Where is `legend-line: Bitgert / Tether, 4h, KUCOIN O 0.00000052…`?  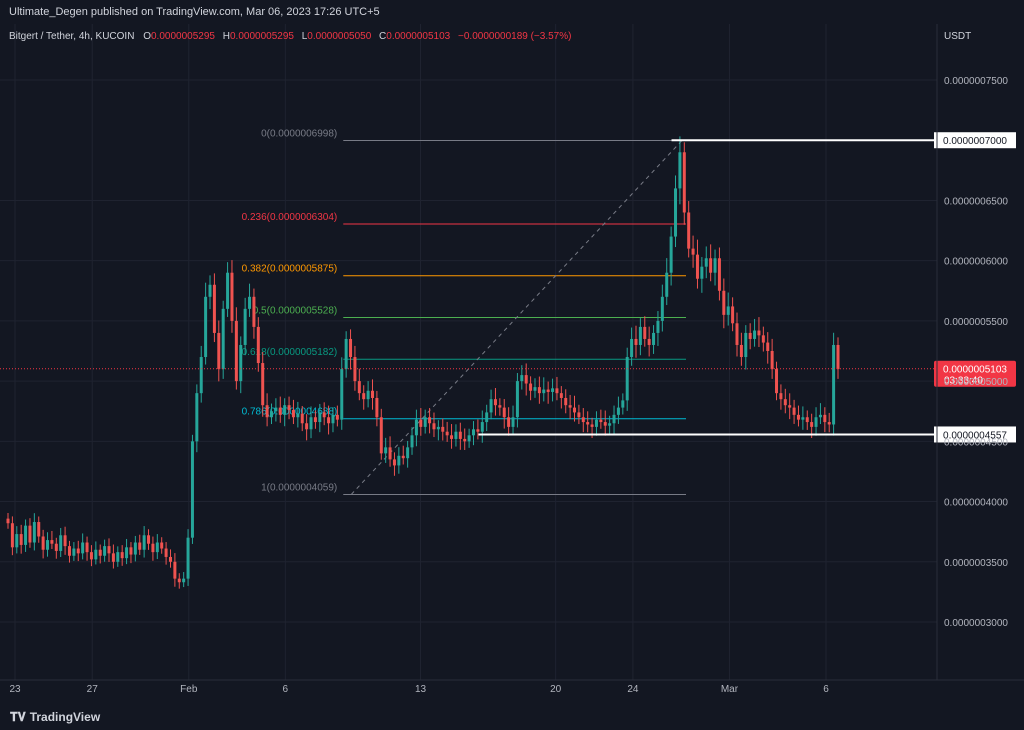
legend-line: Bitgert / Tether, 4h, KUCOIN O 0.00000052… is located at coordinates (290, 36).